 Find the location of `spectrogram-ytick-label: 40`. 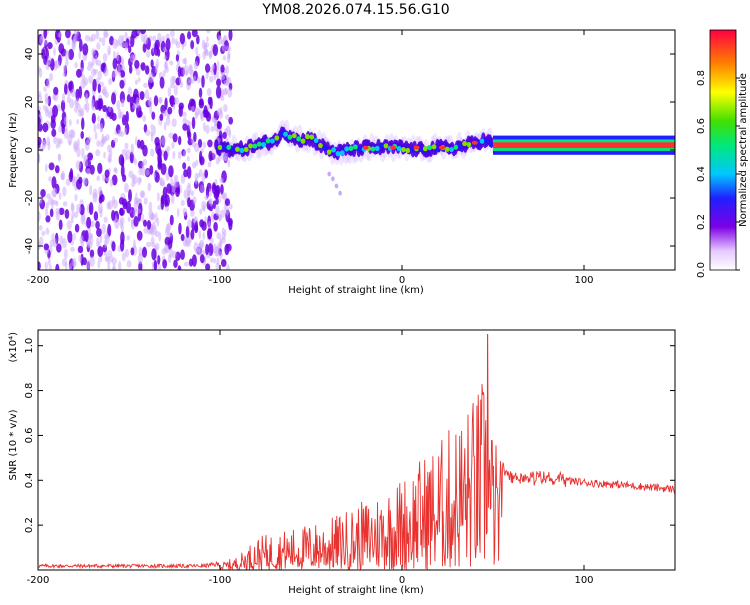

spectrogram-ytick-label: 40 is located at coordinates (29, 54).